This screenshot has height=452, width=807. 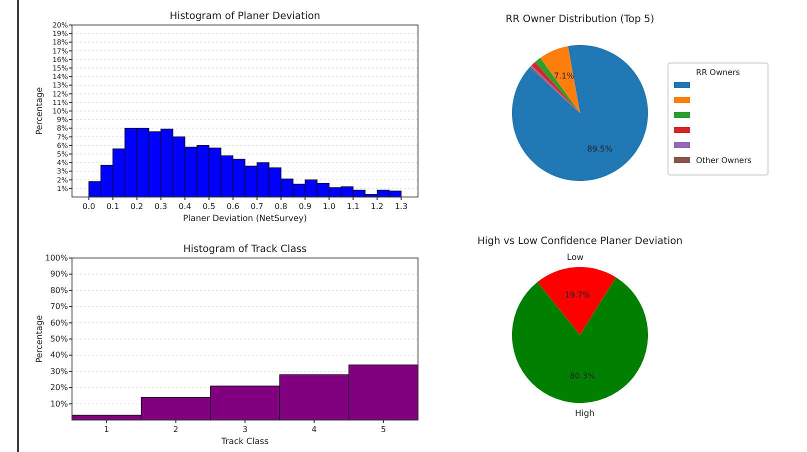 I want to click on slice-label: High, so click(x=584, y=414).